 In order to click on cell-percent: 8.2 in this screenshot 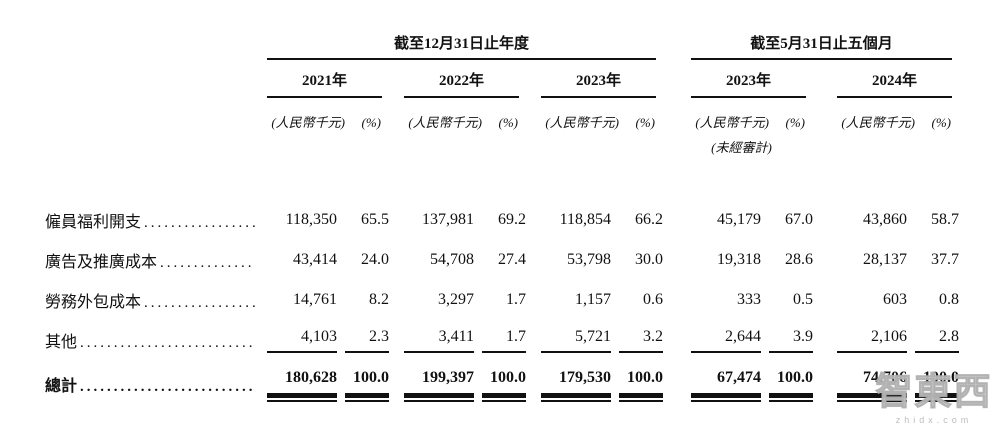, I will do `click(379, 299)`.